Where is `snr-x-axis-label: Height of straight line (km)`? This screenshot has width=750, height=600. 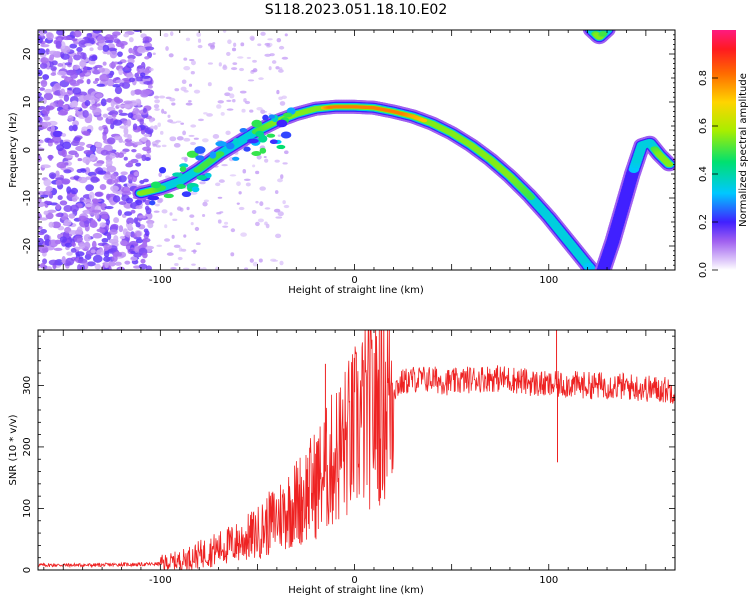
snr-x-axis-label: Height of straight line (km) is located at coordinates (356, 590).